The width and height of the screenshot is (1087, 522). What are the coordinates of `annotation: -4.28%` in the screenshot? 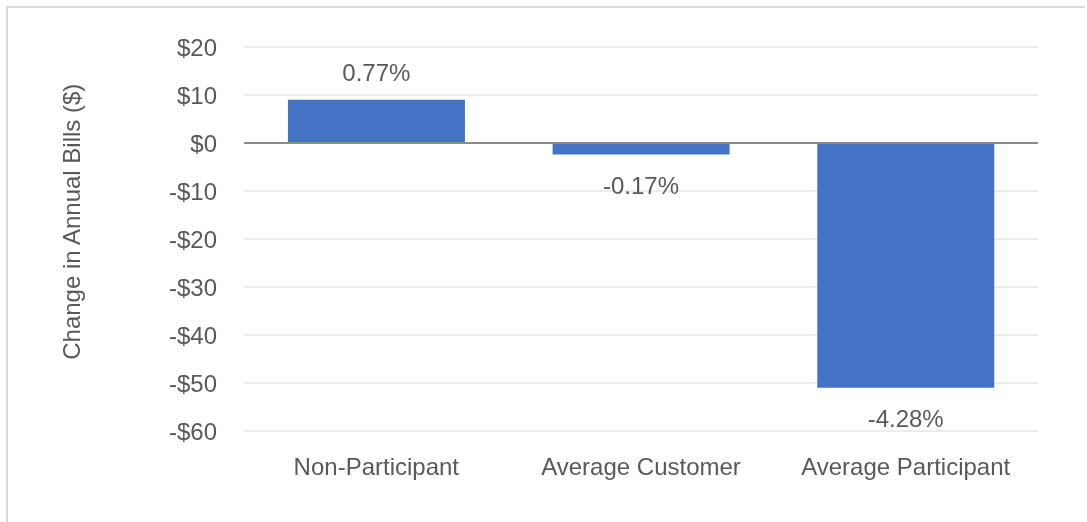 It's located at (905, 418).